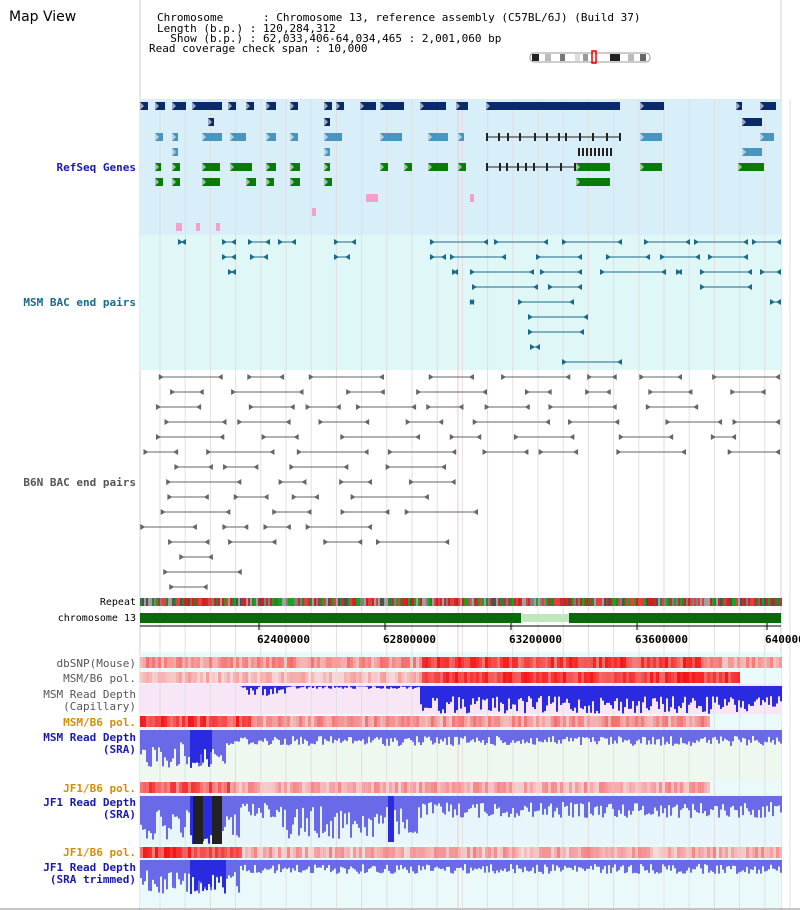 Image resolution: width=800 pixels, height=910 pixels. What do you see at coordinates (96, 167) in the screenshot?
I see `refseq-track-label: RefSeq Genes` at bounding box center [96, 167].